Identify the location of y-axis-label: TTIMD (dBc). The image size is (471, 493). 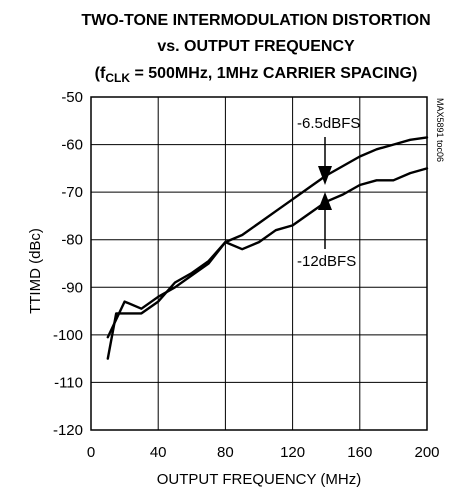
(35, 271).